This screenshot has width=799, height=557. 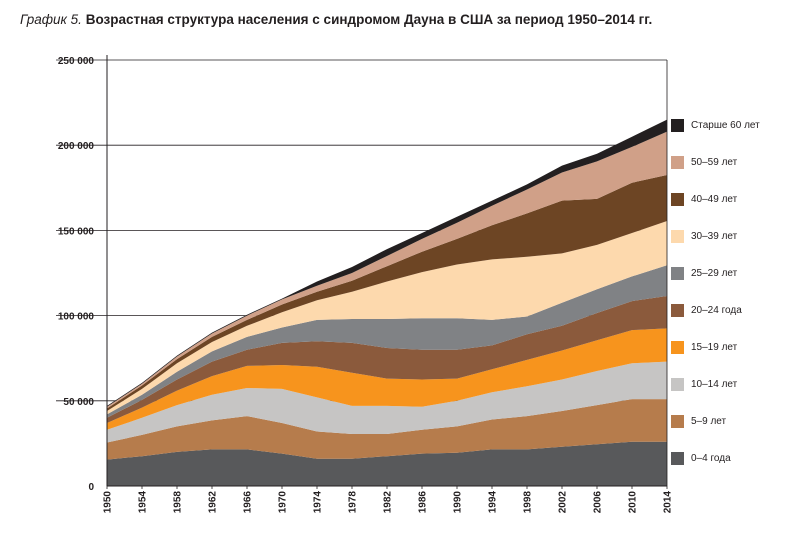 I want to click on x-tick-label-13: 2002, so click(x=563, y=502).